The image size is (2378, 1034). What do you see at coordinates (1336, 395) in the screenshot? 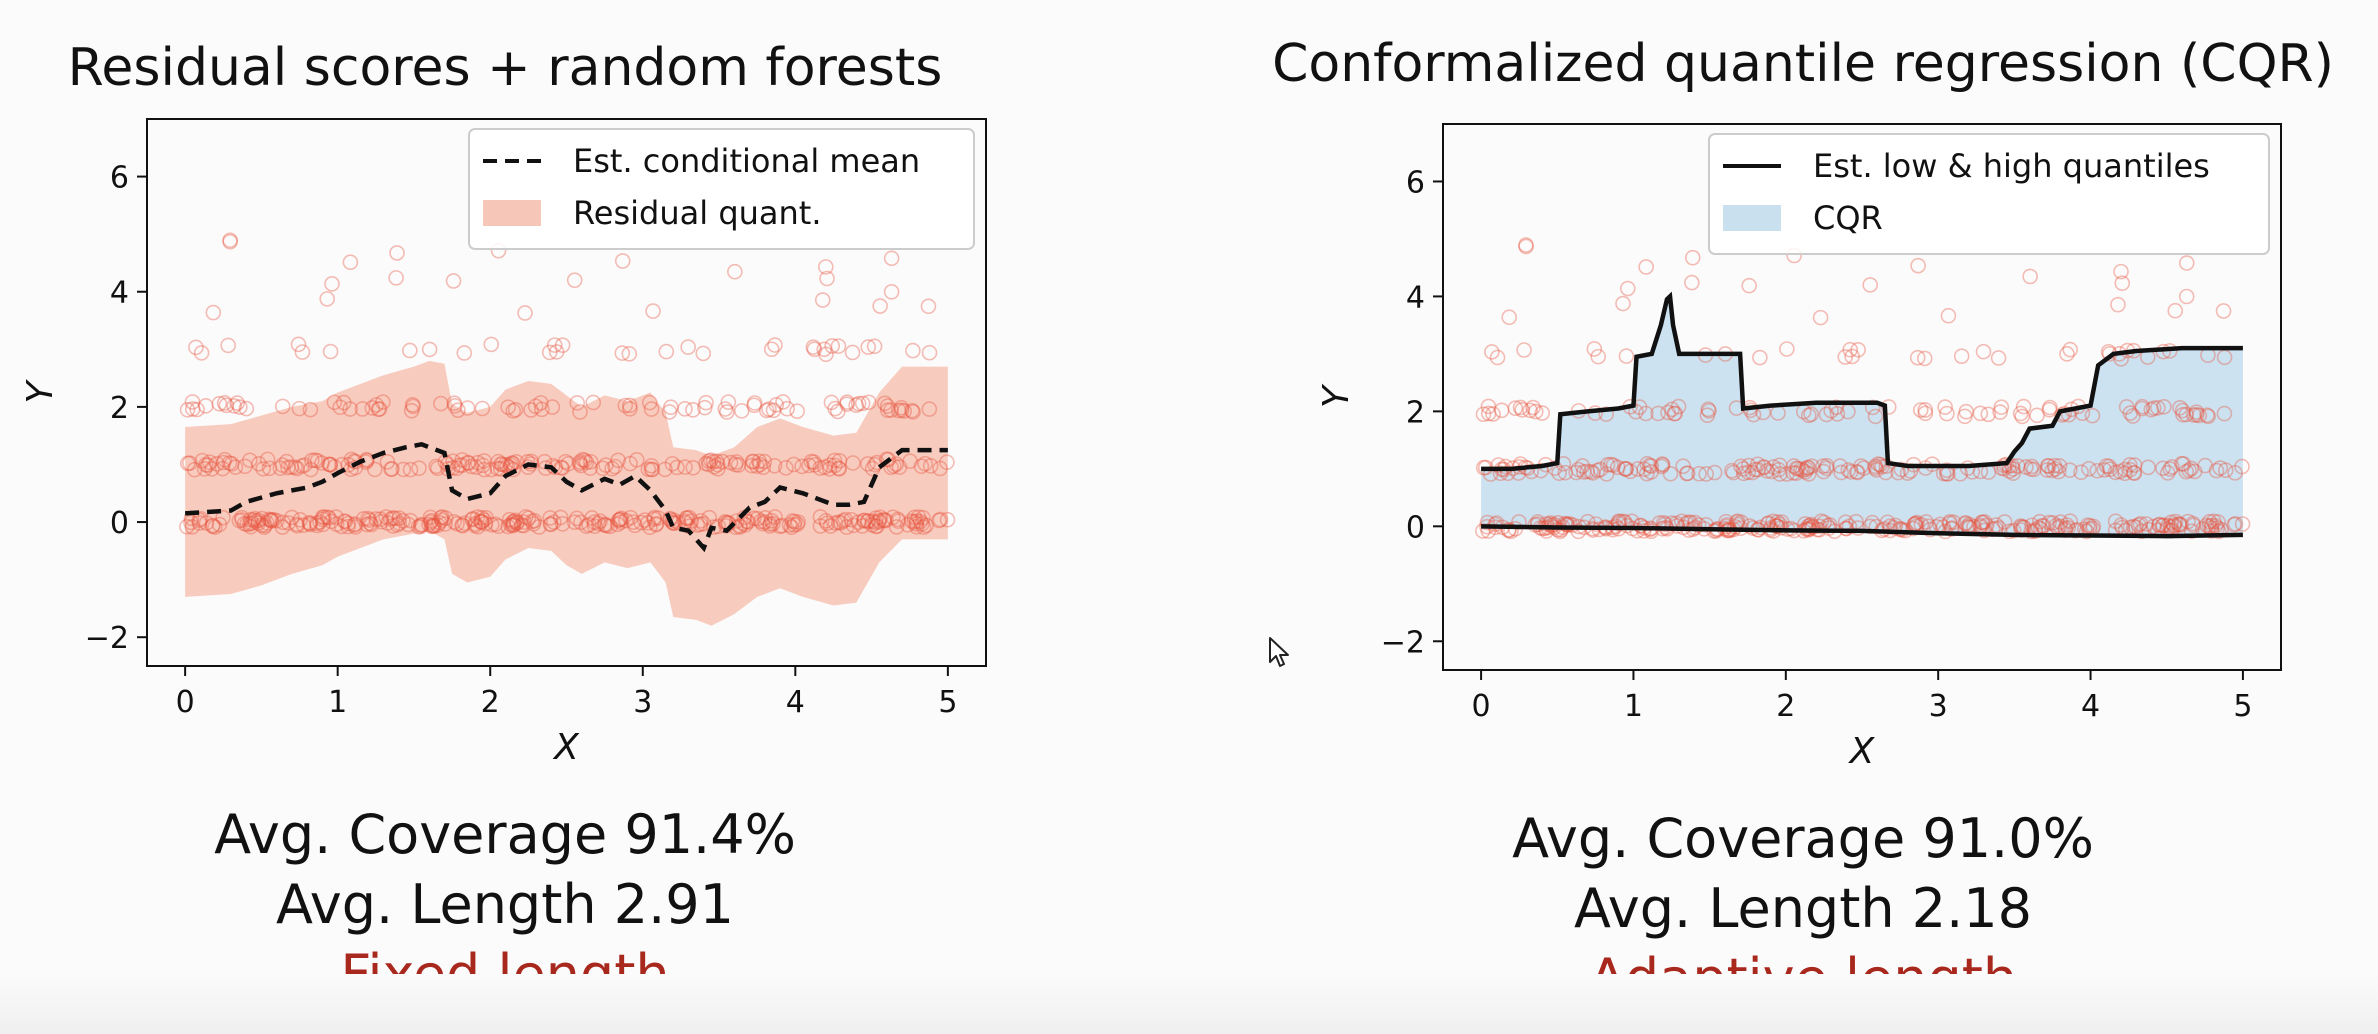
I see `right-ylabel: Y` at bounding box center [1336, 395].